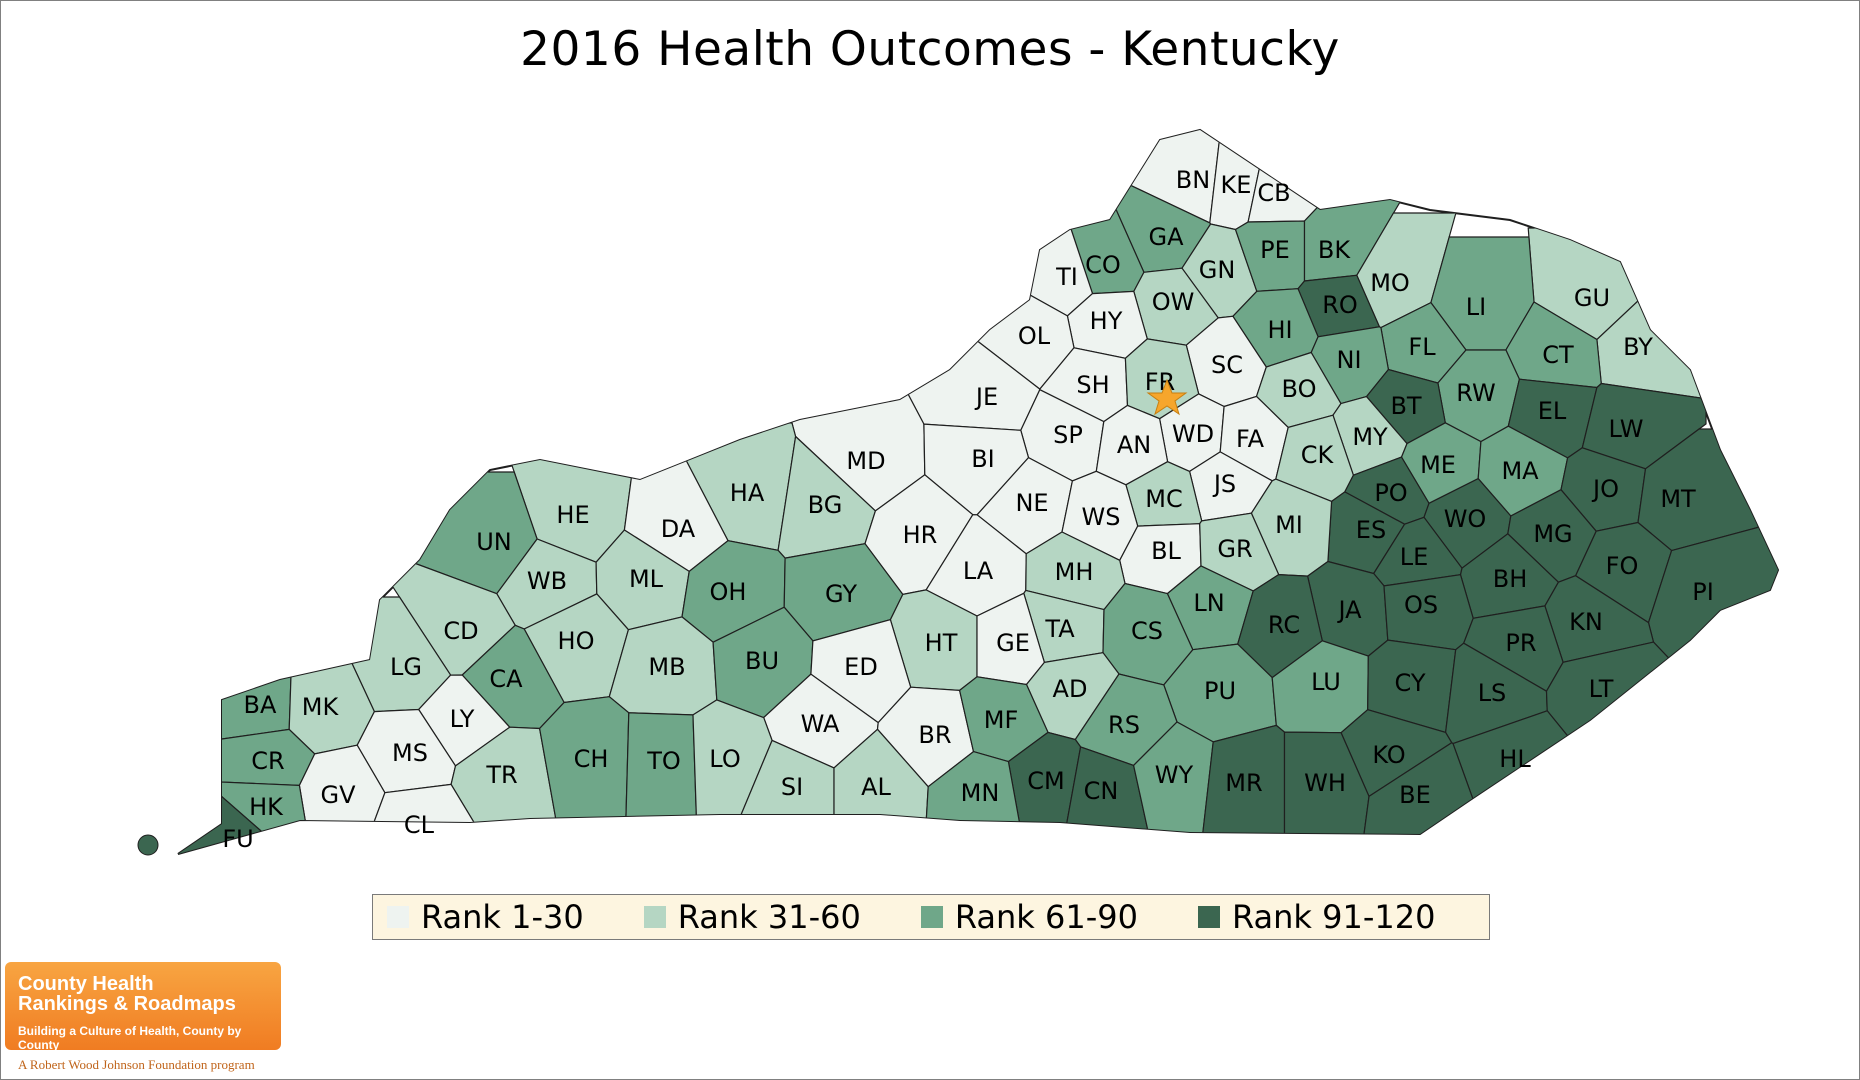  Describe the element at coordinates (1510, 579) in the screenshot. I see `county-label-bh: BH` at that location.